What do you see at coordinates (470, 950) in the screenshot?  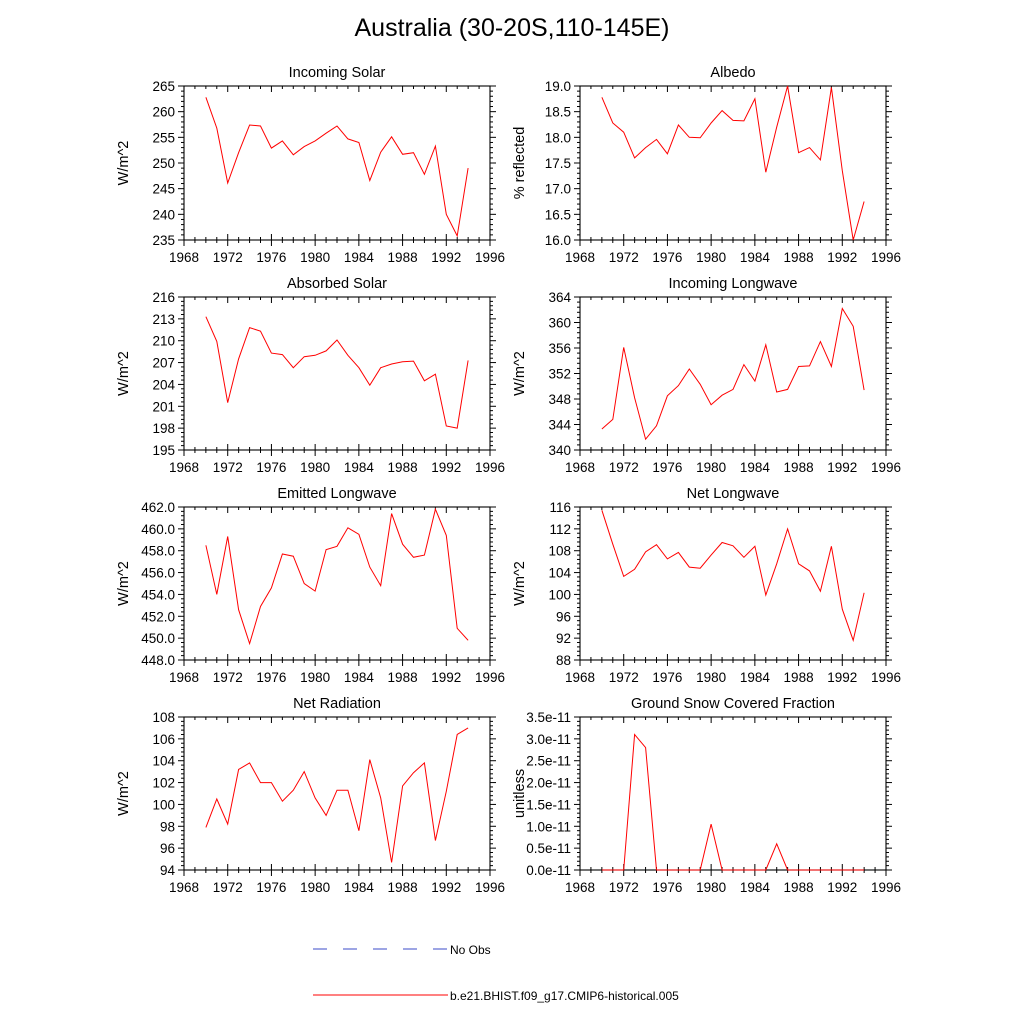 I see `legend-label-no-obs: No Obs` at bounding box center [470, 950].